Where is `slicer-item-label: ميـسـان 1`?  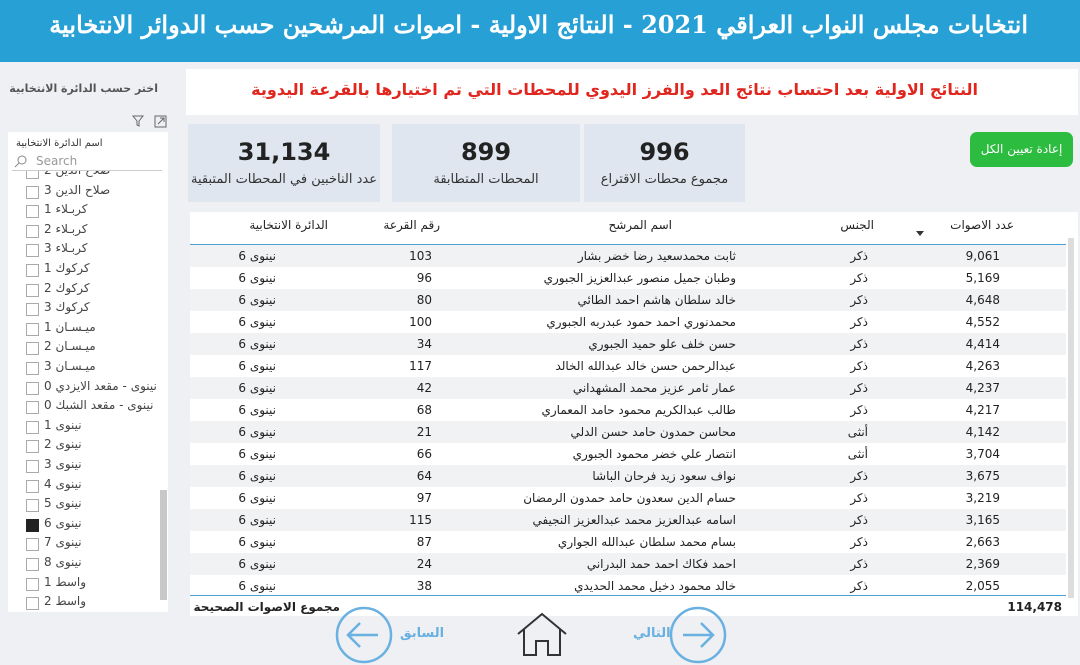 slicer-item-label: ميـسـان 1 is located at coordinates (70, 326).